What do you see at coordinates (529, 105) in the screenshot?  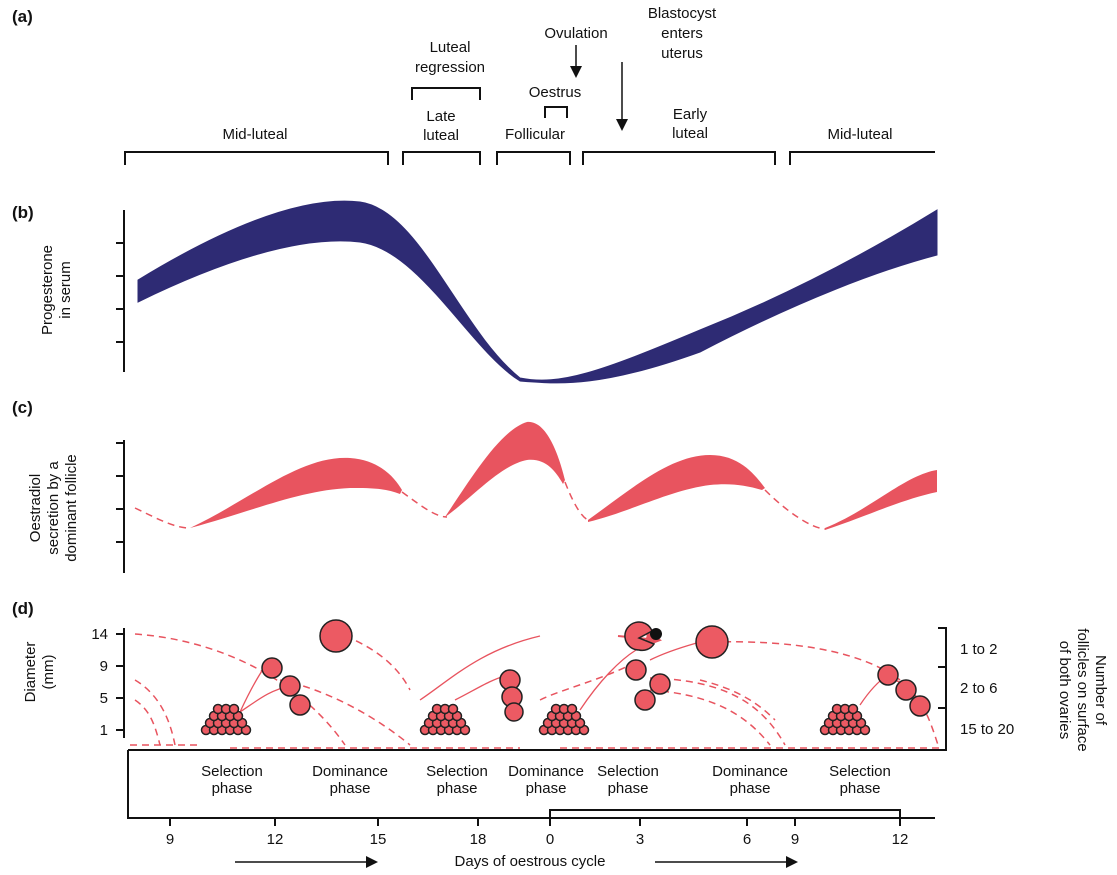 I see `stage-brackets` at bounding box center [529, 105].